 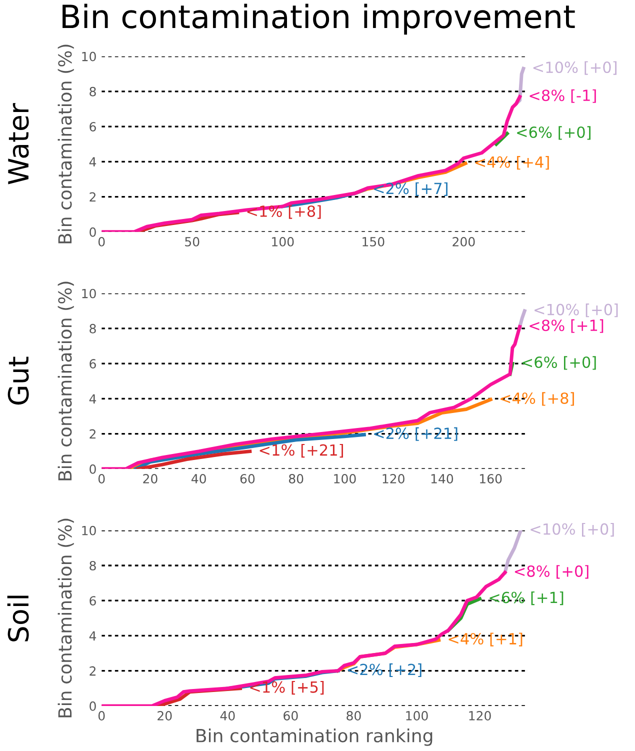 What do you see at coordinates (318, 19) in the screenshot?
I see `chart-title: Bin contamination improvement` at bounding box center [318, 19].